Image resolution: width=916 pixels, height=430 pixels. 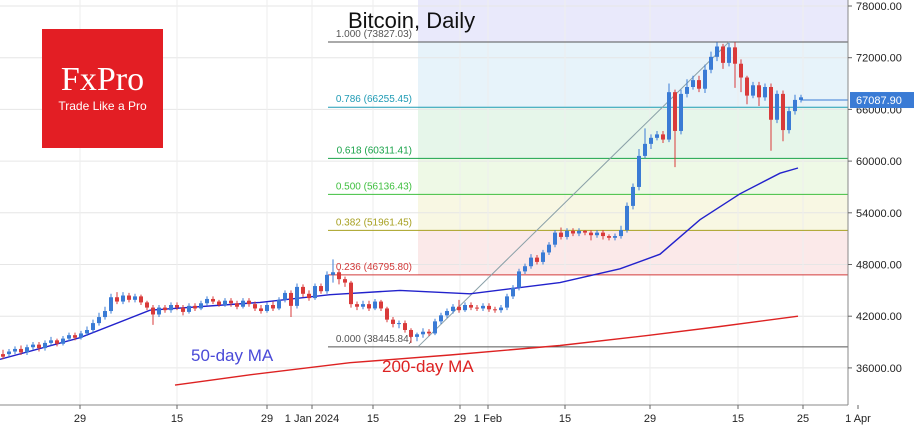 What do you see at coordinates (312, 419) in the screenshot?
I see `time-tick-label: 1 Jan 2024` at bounding box center [312, 419].